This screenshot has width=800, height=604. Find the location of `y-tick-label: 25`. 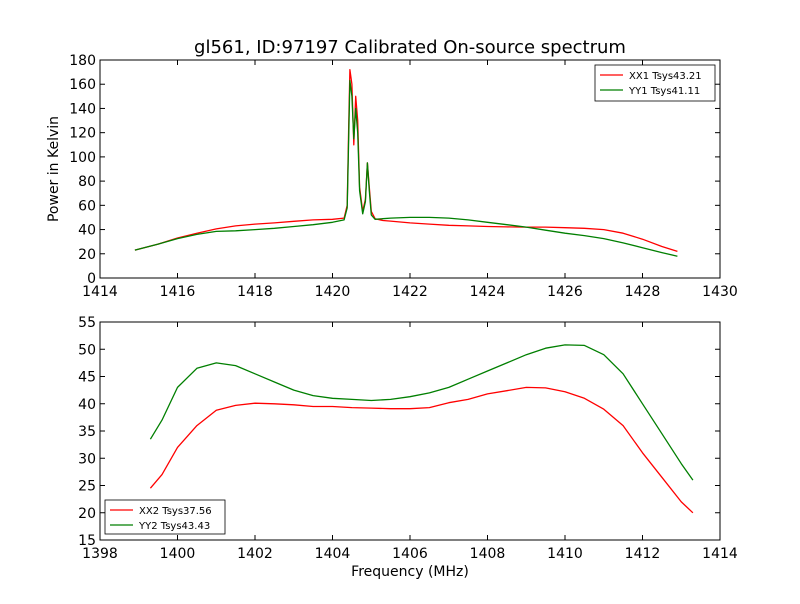

y-tick-label: 25 is located at coordinates (87, 487).